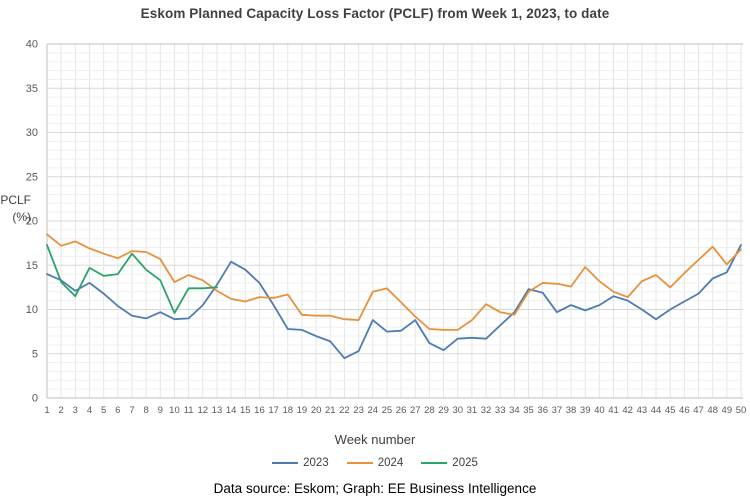 The width and height of the screenshot is (750, 500). Describe the element at coordinates (429, 410) in the screenshot. I see `x-tick-label: 28` at that location.